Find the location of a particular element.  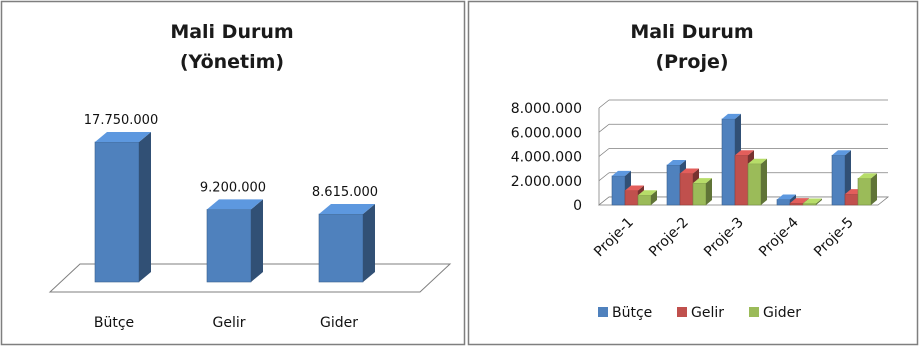

right-chart-title-line-1: Mali Durum is located at coordinates (691, 32).